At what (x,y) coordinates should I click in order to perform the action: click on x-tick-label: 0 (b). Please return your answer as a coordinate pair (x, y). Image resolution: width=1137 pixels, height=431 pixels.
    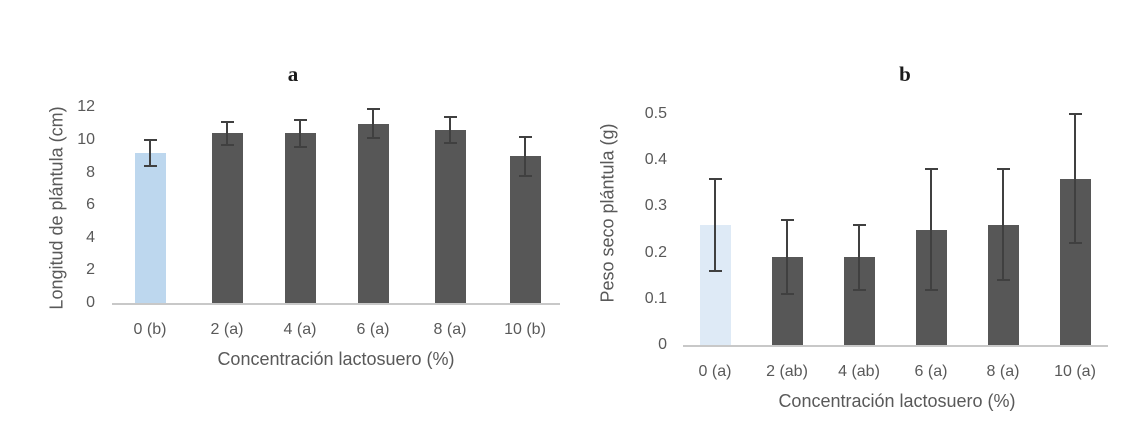
    Looking at the image, I should click on (150, 329).